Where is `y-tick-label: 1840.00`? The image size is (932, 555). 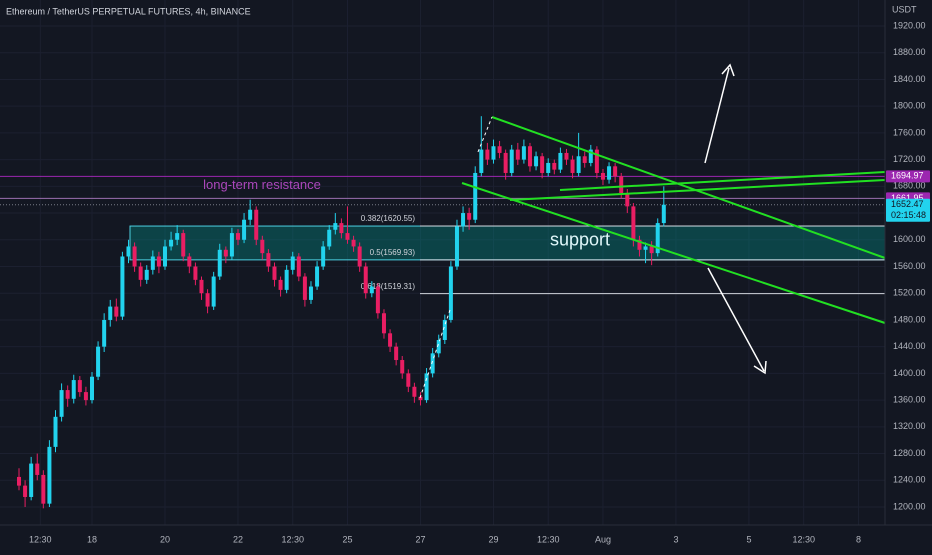 y-tick-label: 1840.00 is located at coordinates (909, 79).